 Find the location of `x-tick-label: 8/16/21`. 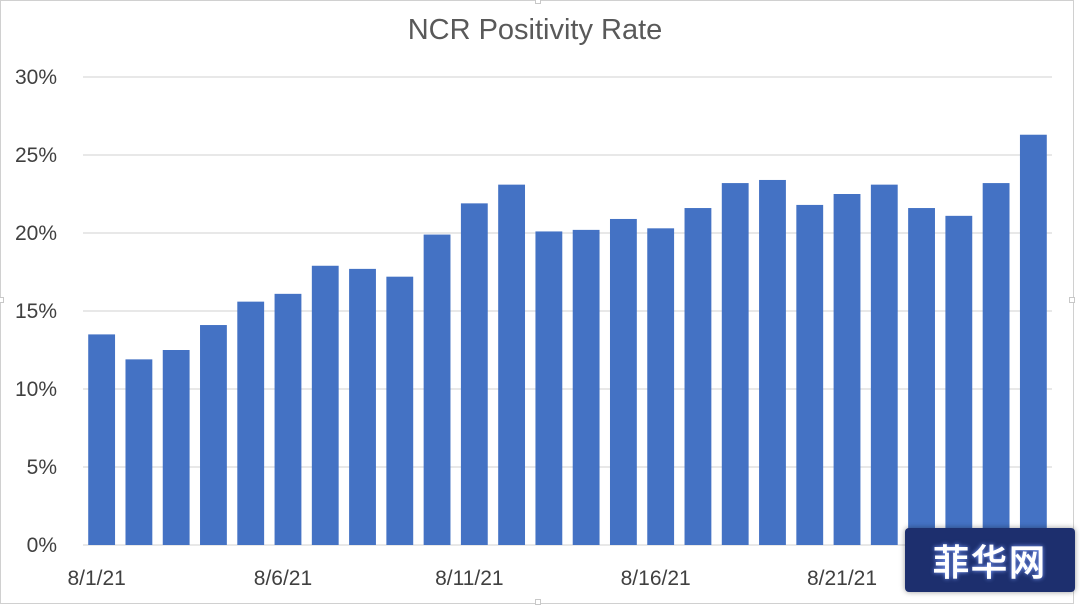

x-tick-label: 8/16/21 is located at coordinates (656, 578).